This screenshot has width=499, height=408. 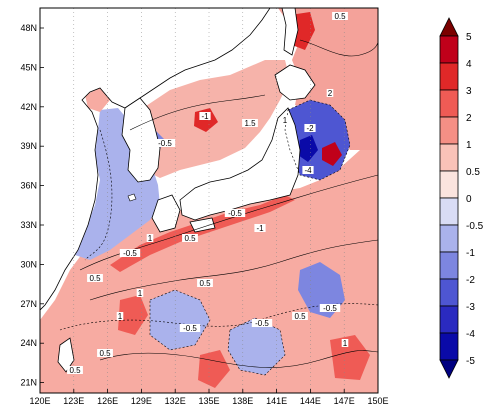 I want to click on colorbar-label: 2, so click(x=469, y=118).